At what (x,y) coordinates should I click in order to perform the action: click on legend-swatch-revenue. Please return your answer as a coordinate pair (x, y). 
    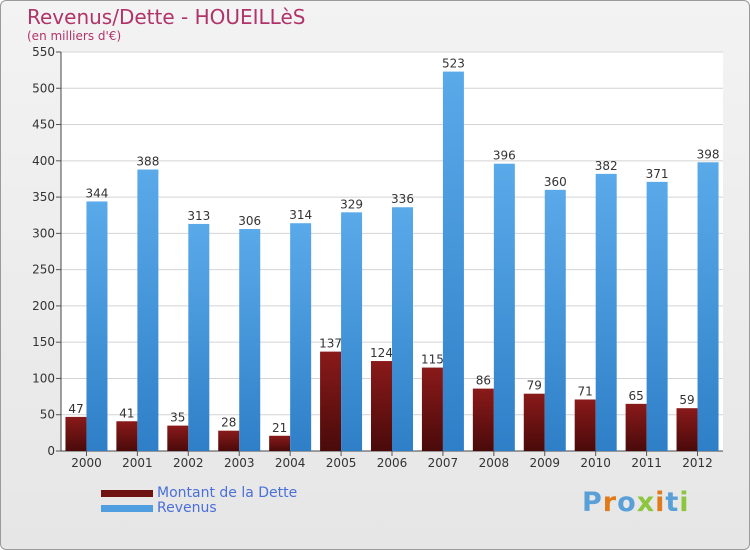
    Looking at the image, I should click on (127, 508).